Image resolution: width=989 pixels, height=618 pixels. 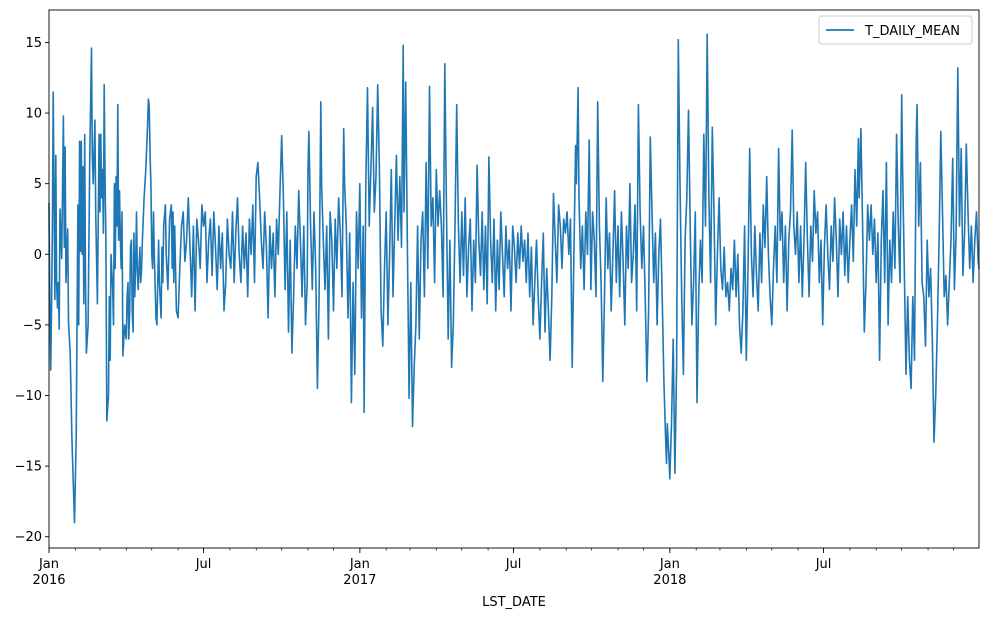 What do you see at coordinates (669, 580) in the screenshot?
I see `x-tick-year-label: 2018` at bounding box center [669, 580].